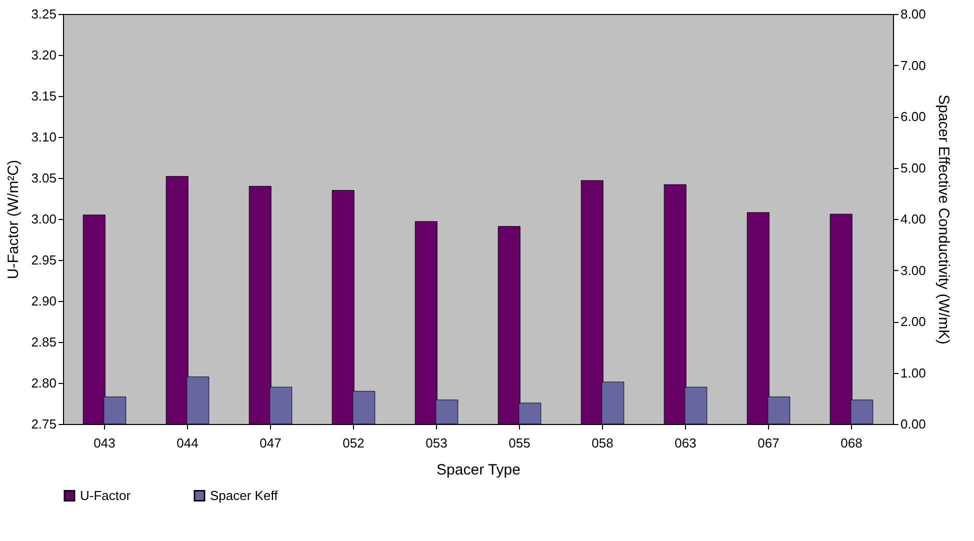 Image resolution: width=974 pixels, height=541 pixels. Describe the element at coordinates (43, 424) in the screenshot. I see `y-tick-label: 2.75` at that location.